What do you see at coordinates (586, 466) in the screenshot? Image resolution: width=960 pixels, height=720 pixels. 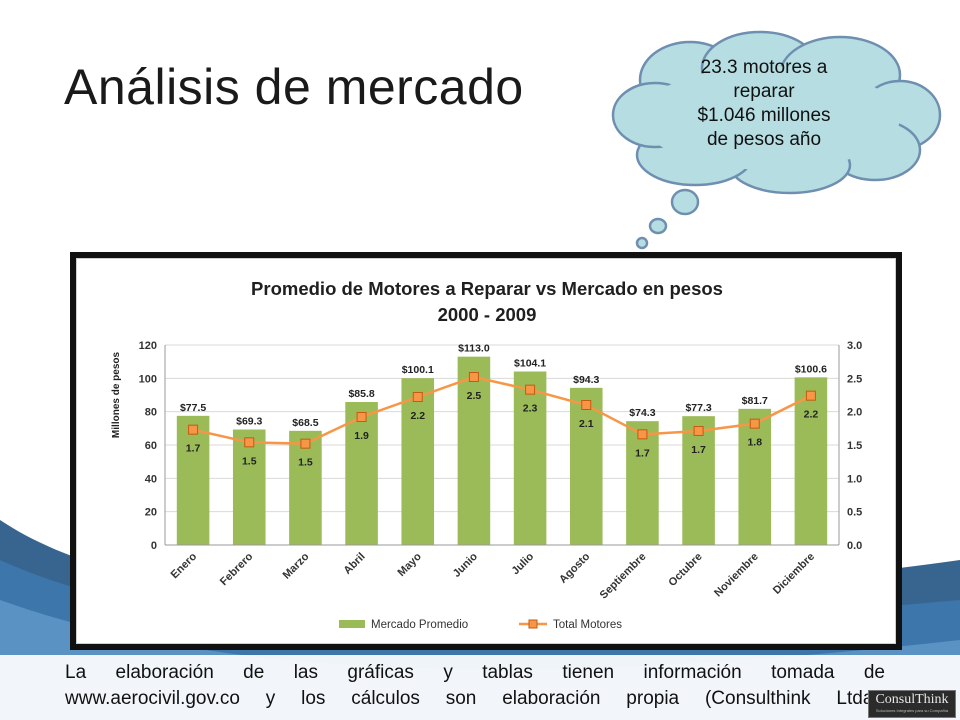 I see `bar-agosto` at bounding box center [586, 466].